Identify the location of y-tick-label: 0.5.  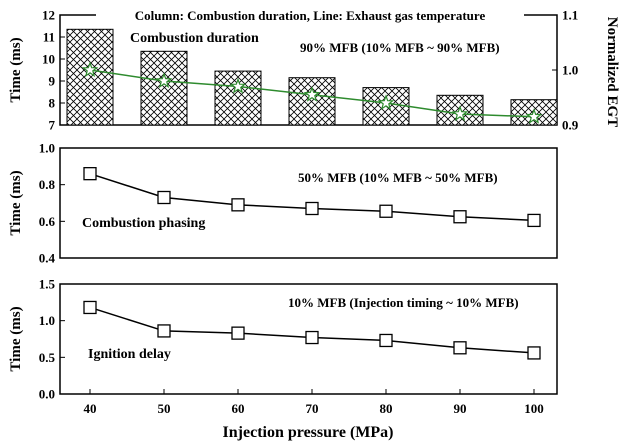
(47, 357).